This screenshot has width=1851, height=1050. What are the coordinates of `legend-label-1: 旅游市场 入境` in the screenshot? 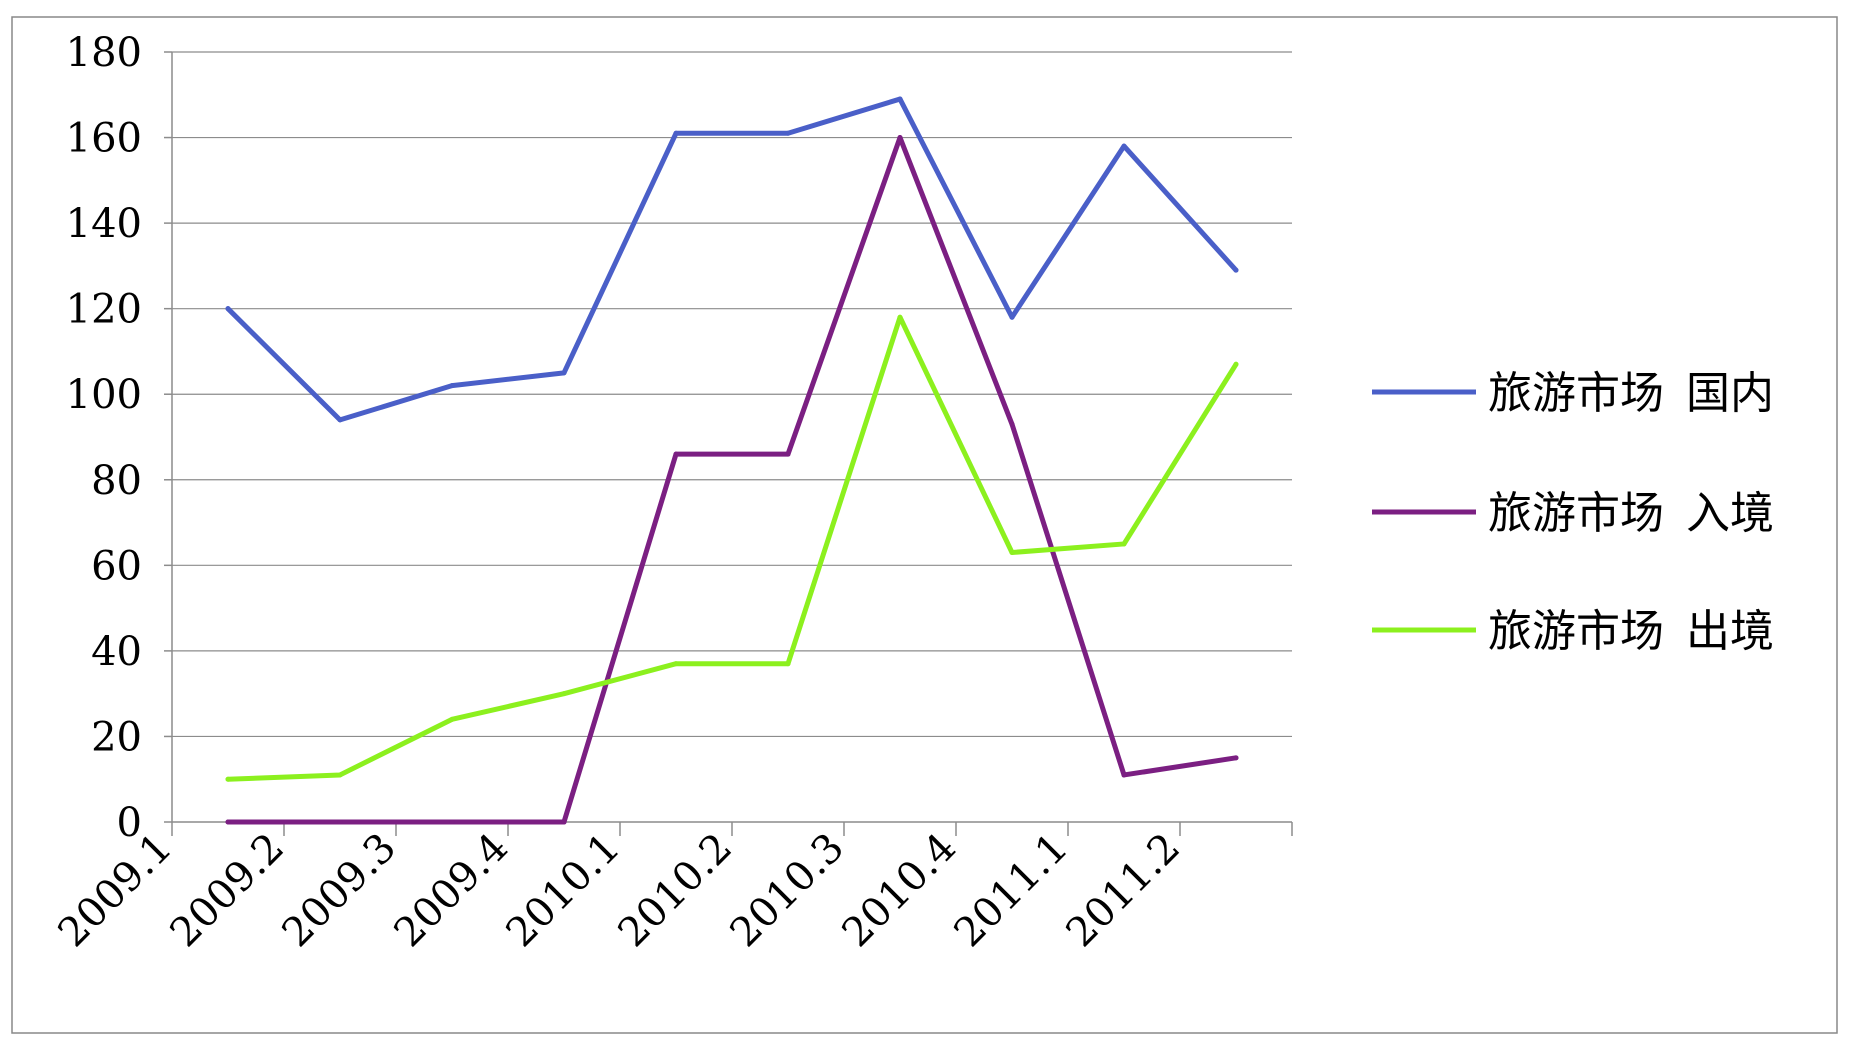 It's located at (1631, 513).